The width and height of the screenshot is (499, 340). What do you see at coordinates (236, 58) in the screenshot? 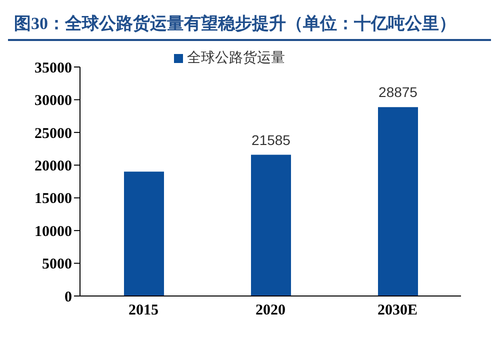
I see `legend-label: 全球公路货运量` at bounding box center [236, 58].